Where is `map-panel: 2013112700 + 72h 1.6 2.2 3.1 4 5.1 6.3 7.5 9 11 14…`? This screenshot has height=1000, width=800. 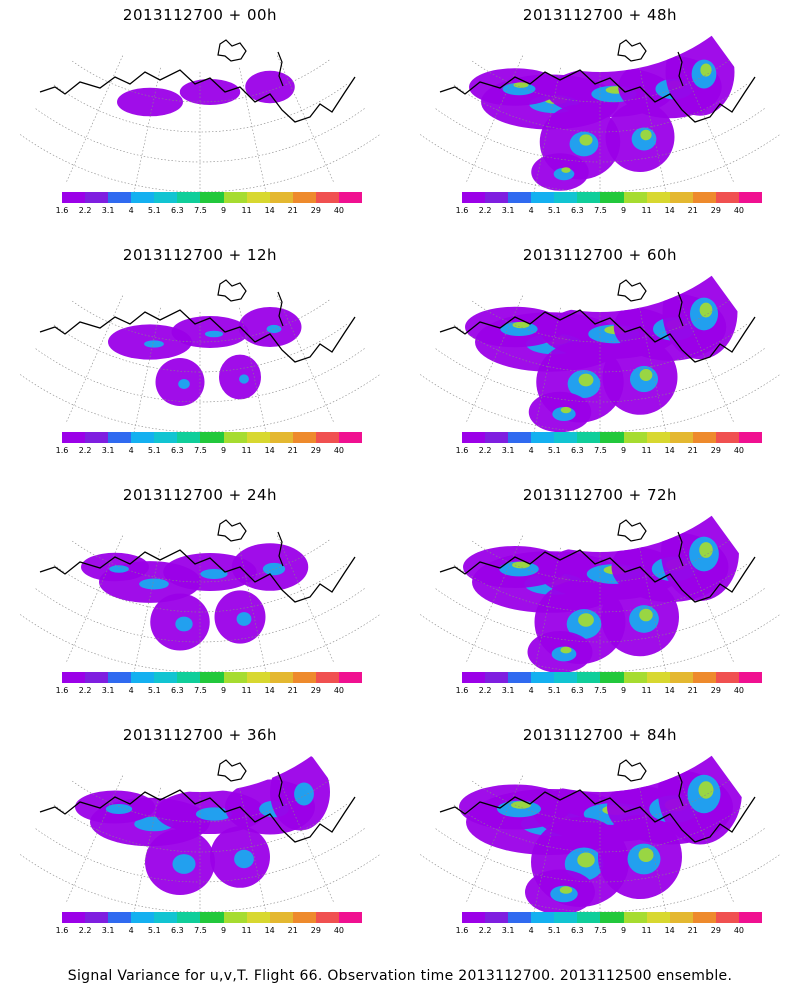 map-panel: 2013112700 + 72h 1.6 2.2 3.1 4 5.1 6.3 7.5 9 11 14… is located at coordinates (600, 600).